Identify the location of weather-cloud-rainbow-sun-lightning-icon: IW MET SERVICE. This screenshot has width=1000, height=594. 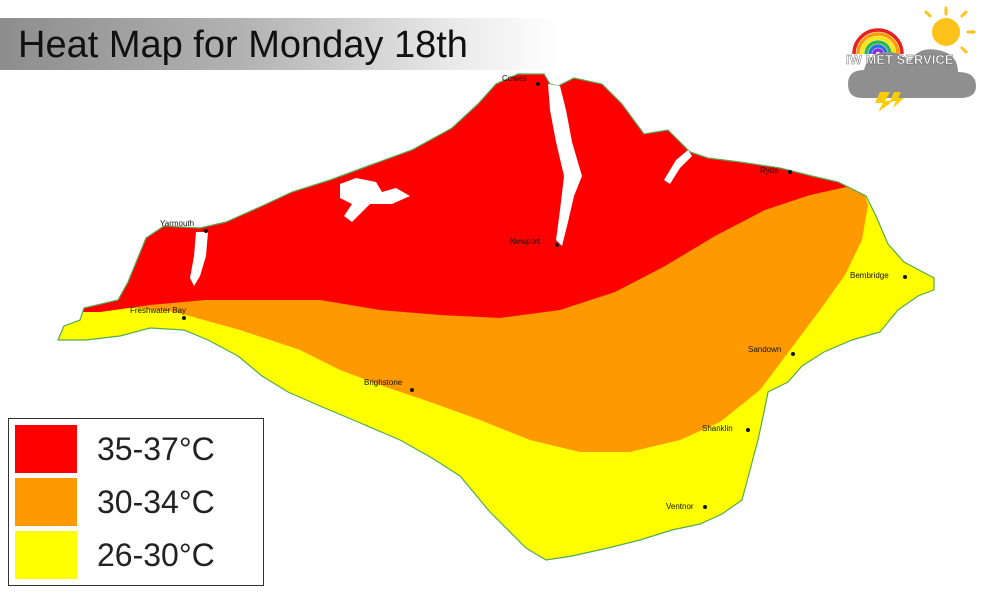
(911, 59).